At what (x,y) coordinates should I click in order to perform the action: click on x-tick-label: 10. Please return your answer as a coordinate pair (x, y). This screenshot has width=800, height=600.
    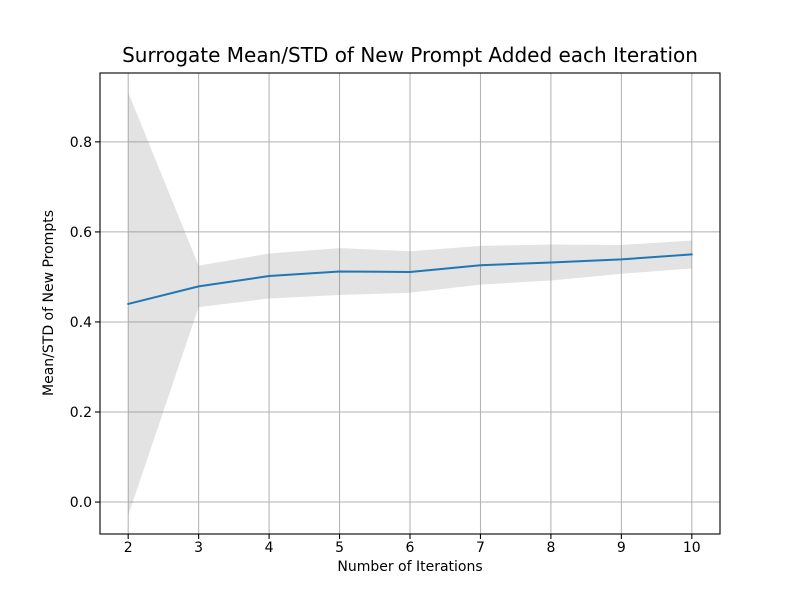
    Looking at the image, I should click on (692, 548).